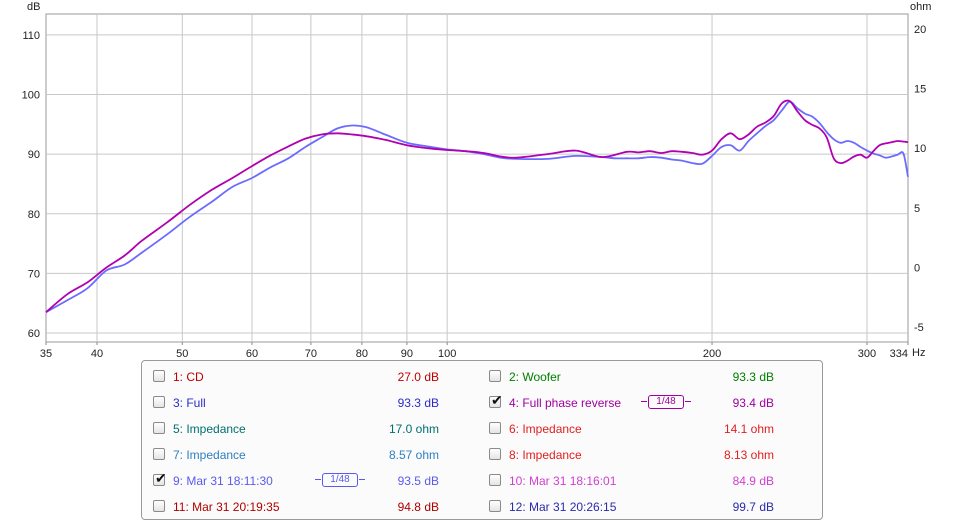  What do you see at coordinates (712, 354) in the screenshot?
I see `x-tick-label: 200` at bounding box center [712, 354].